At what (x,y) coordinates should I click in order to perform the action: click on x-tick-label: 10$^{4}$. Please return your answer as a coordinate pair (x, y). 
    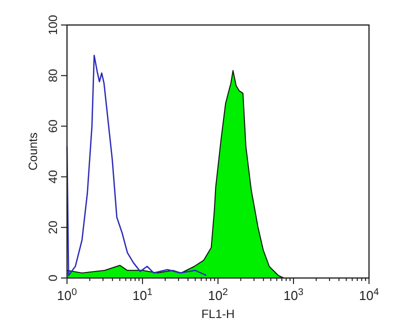
    Looking at the image, I should click on (369, 294).